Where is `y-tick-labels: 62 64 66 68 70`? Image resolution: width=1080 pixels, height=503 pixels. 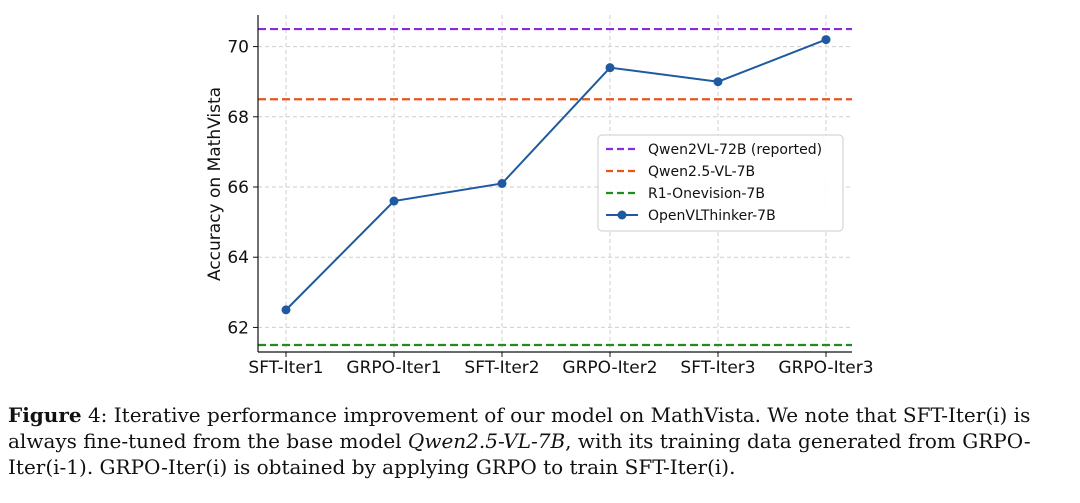
y-tick-labels: 62 64 66 68 70 is located at coordinates (238, 188).